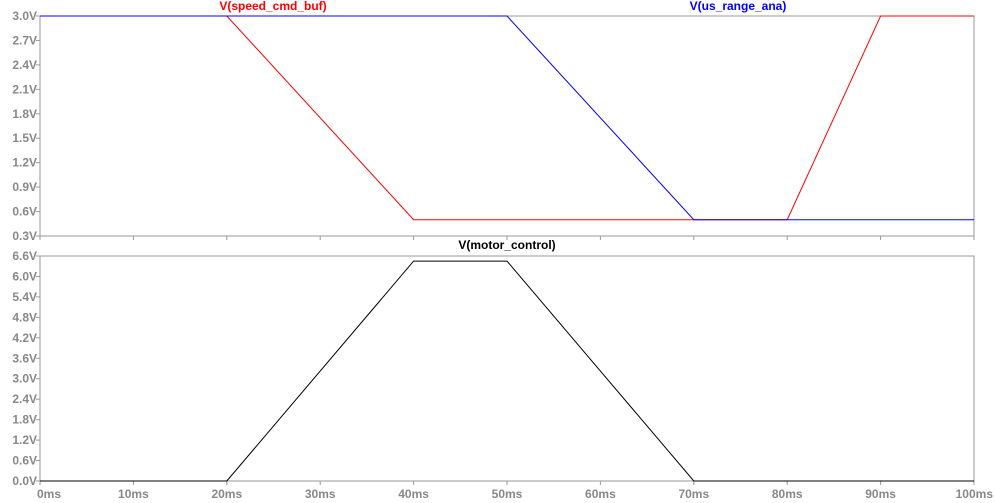 The height and width of the screenshot is (503, 995). I want to click on x-tick-label: 100ms, so click(975, 494).